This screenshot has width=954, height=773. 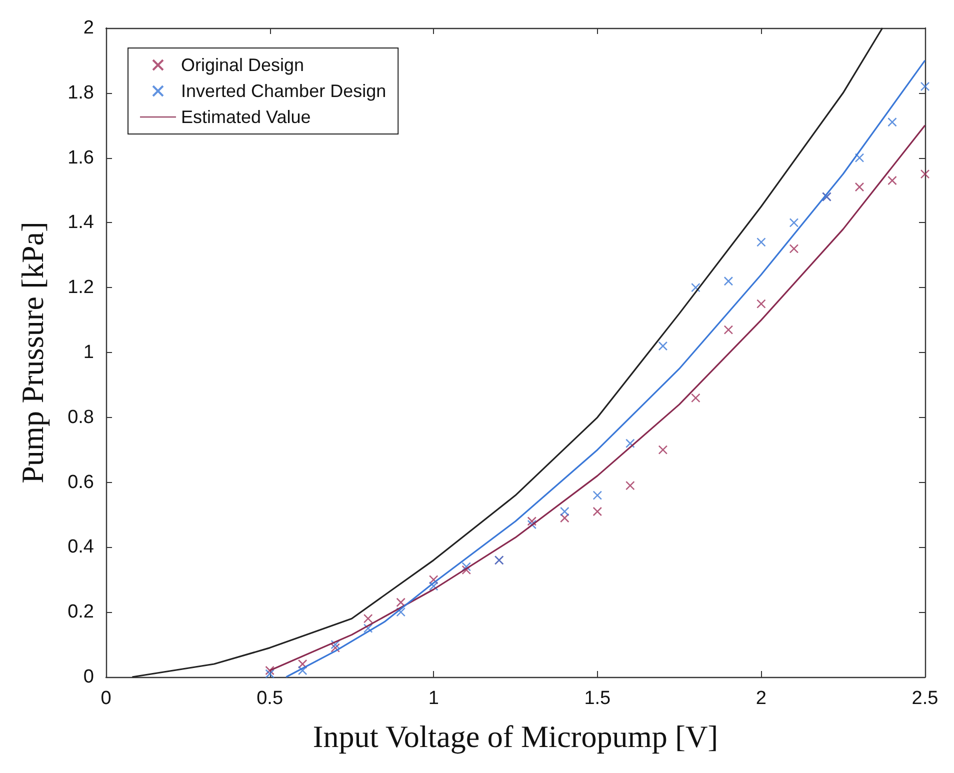 What do you see at coordinates (81, 547) in the screenshot?
I see `y-tick-label: 0.4` at bounding box center [81, 547].